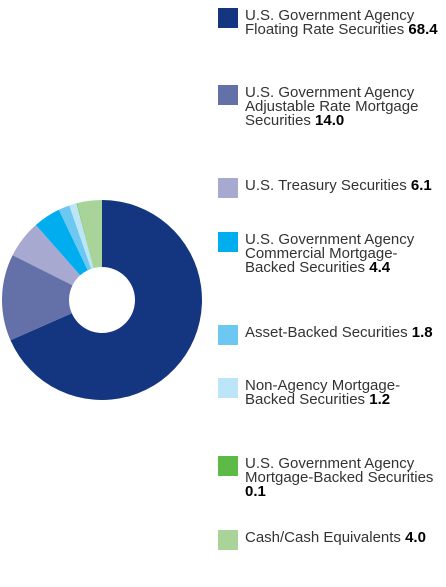 Image resolution: width=446 pixels, height=587 pixels. Describe the element at coordinates (423, 29) in the screenshot. I see `legend-value: 68.4` at that location.